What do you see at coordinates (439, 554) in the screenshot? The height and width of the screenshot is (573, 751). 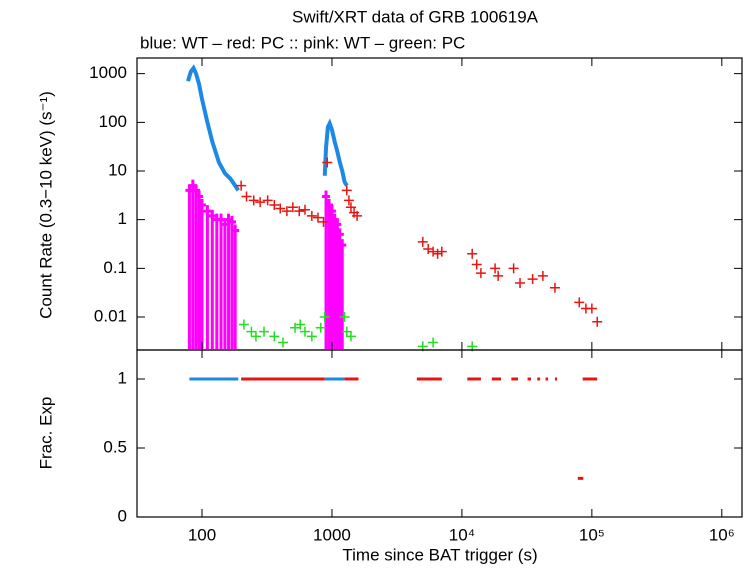 I see `x-axis-label: Time since BAT trigger (s)` at bounding box center [439, 554].